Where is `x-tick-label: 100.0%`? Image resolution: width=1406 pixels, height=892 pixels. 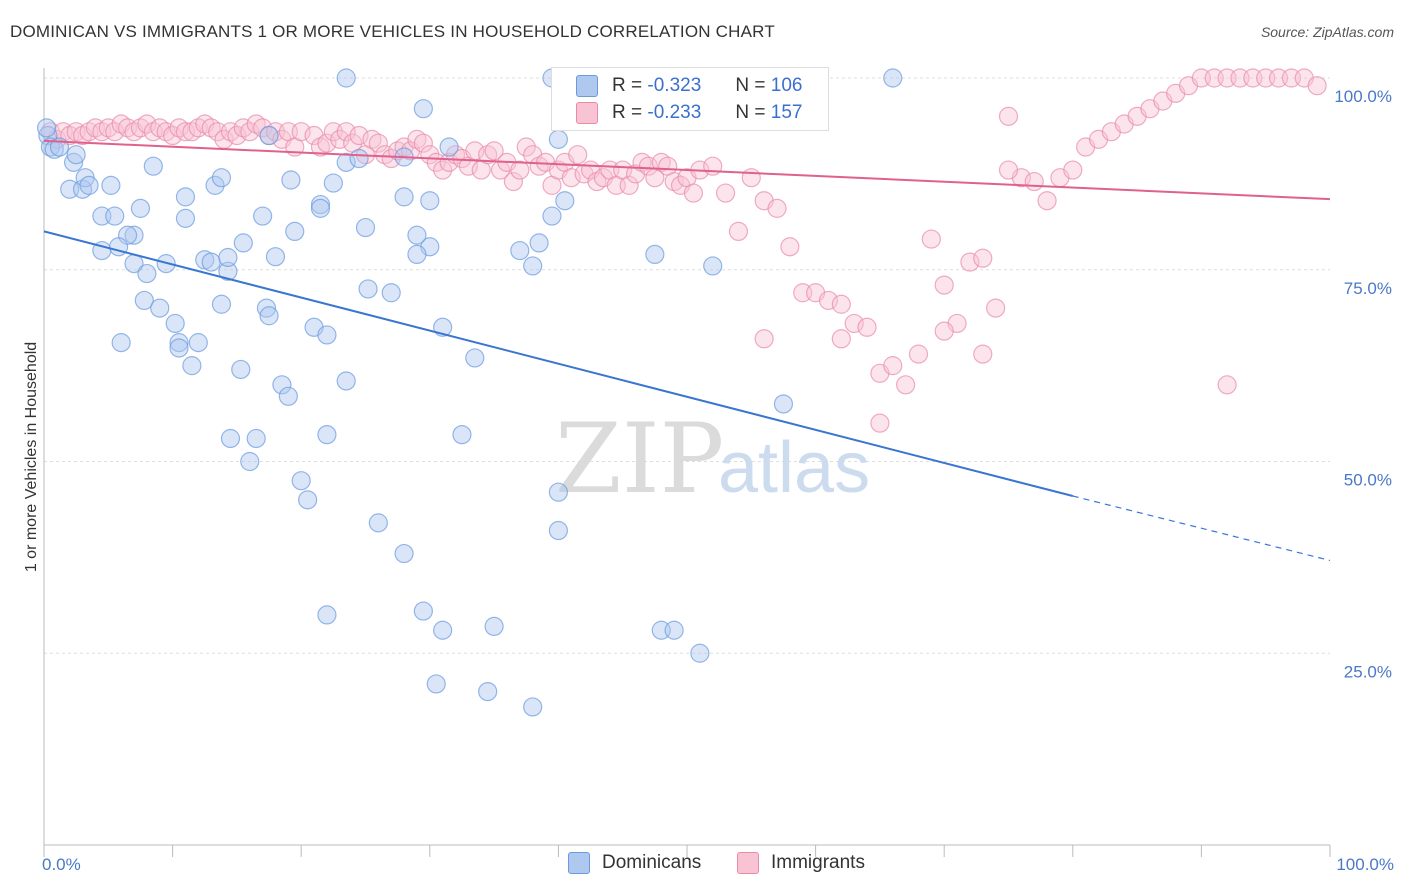
x-tick-label: 100.0% is located at coordinates (1365, 864).